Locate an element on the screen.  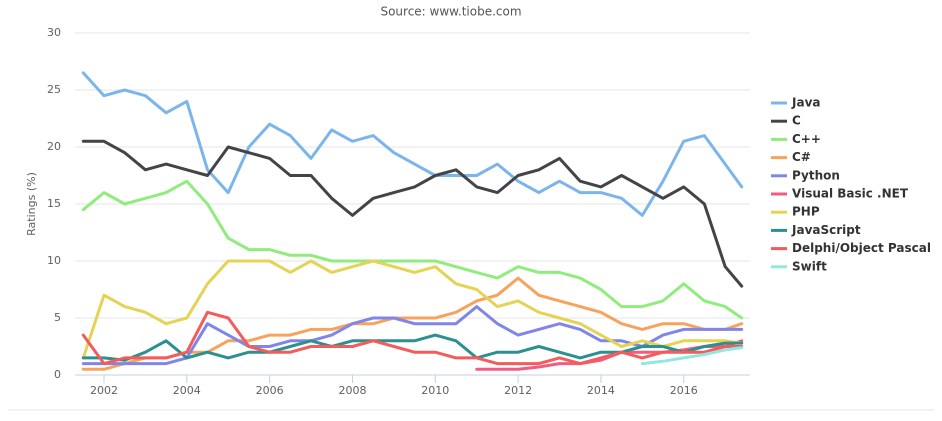
legend-item: PHP is located at coordinates (795, 212).